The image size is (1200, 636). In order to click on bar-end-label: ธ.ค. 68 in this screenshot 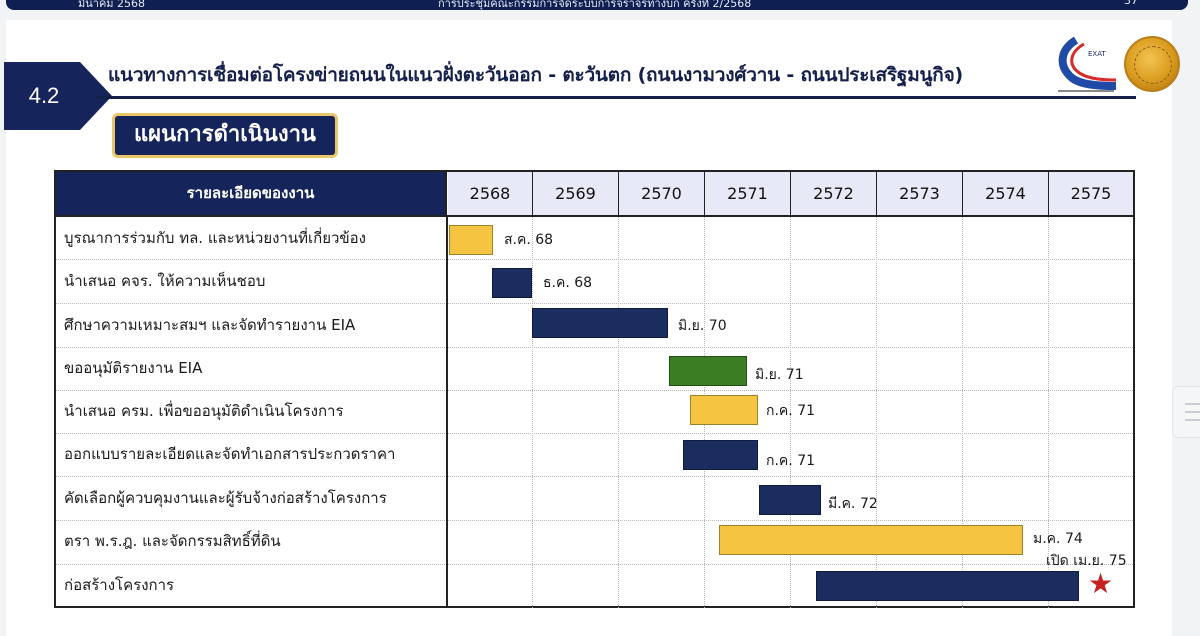, I will do `click(568, 283)`.